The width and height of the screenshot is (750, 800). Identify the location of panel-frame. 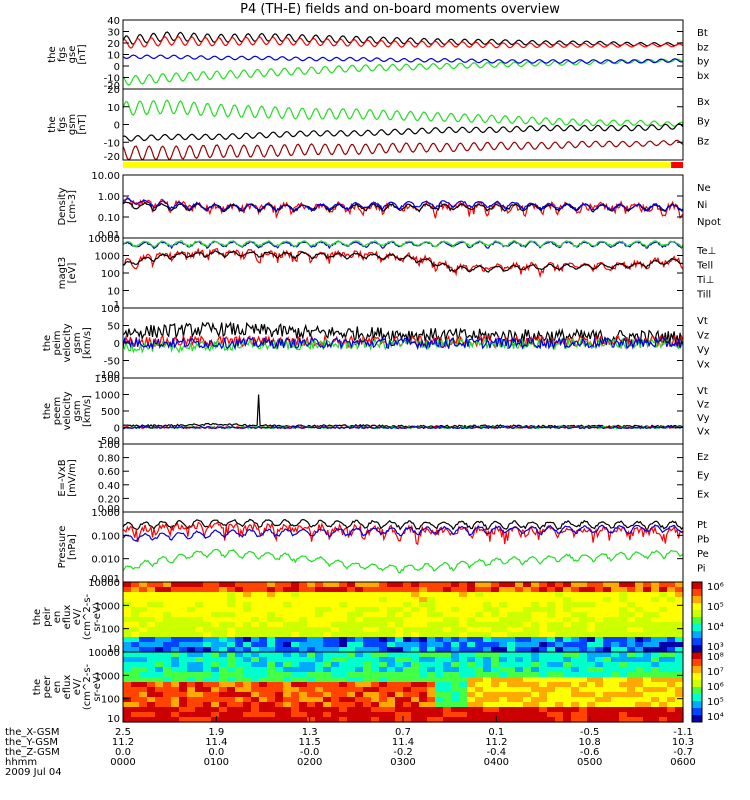
(403, 411).